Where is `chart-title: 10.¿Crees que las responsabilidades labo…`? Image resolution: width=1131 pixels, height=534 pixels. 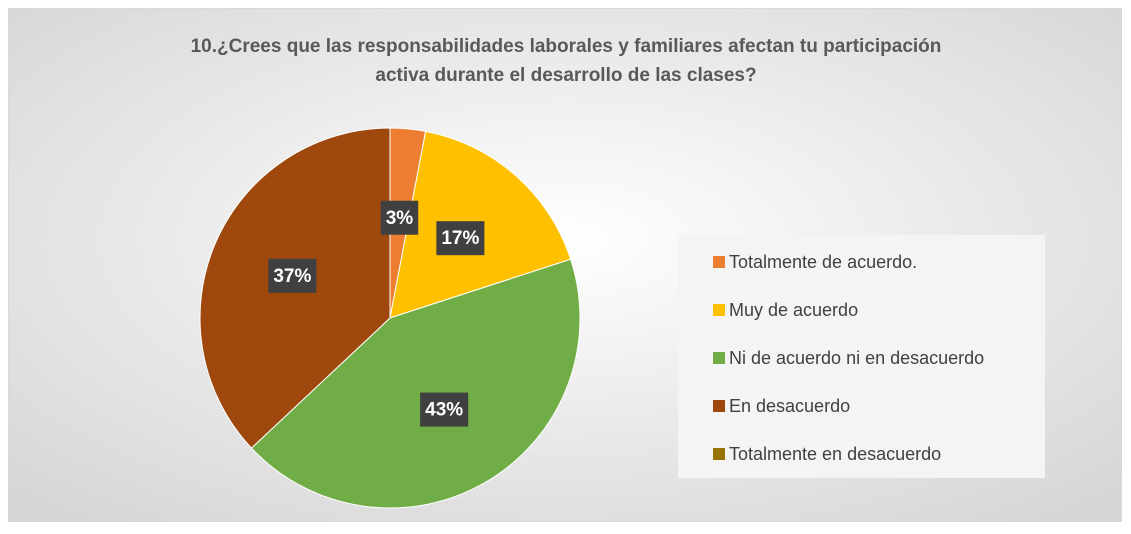 chart-title: 10.¿Crees que las responsabilidades labo… is located at coordinates (566, 61).